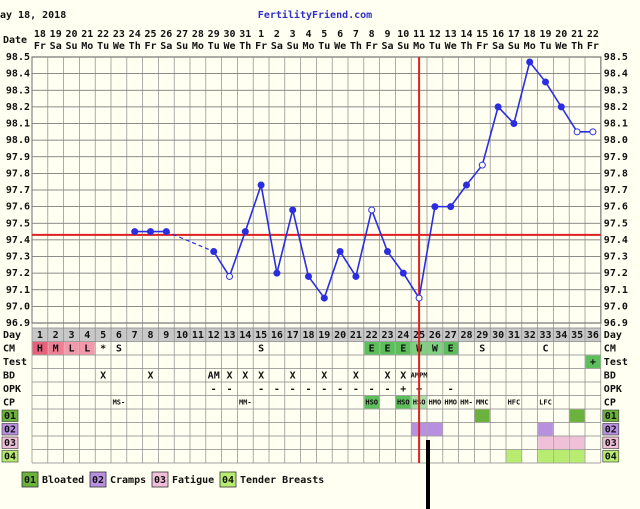  Describe the element at coordinates (545, 335) in the screenshot. I see `day-number: 33` at that location.